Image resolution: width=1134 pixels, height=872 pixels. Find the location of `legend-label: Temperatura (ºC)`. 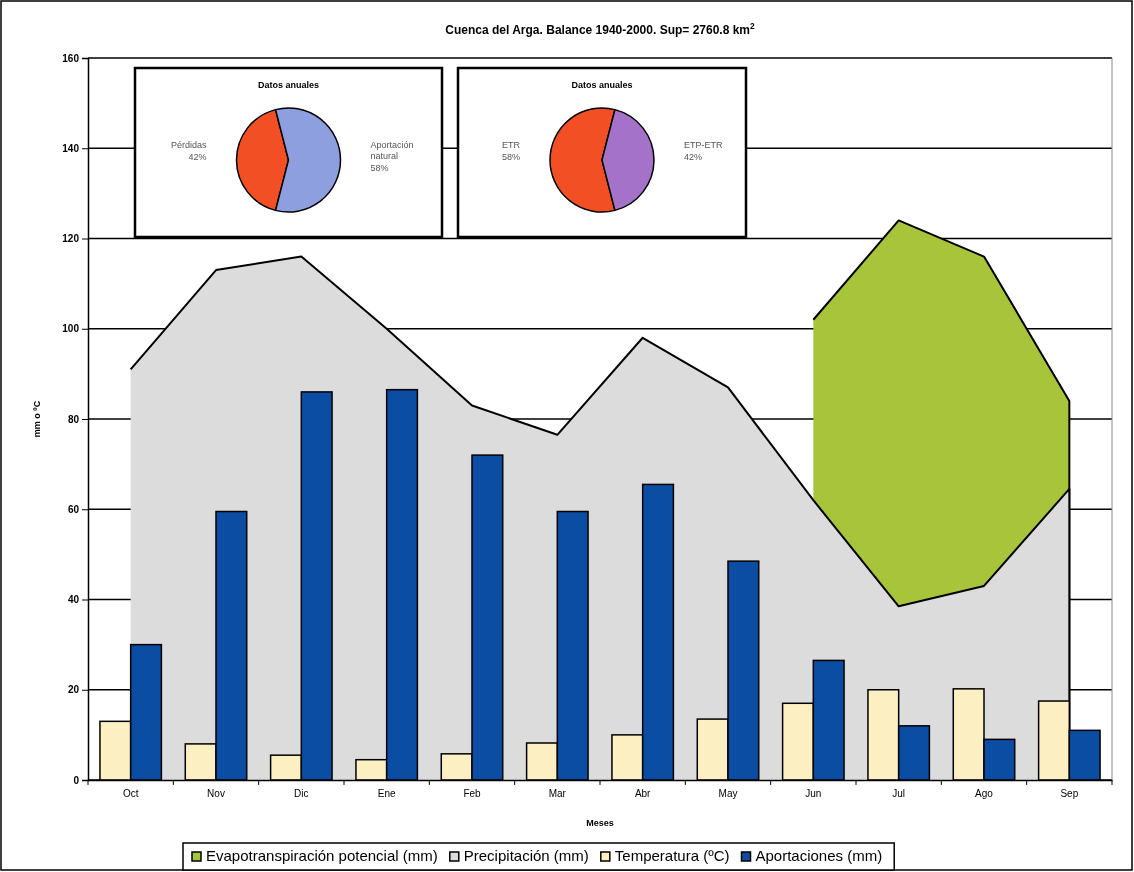

legend-label: Temperatura (ºC) is located at coordinates (672, 855).